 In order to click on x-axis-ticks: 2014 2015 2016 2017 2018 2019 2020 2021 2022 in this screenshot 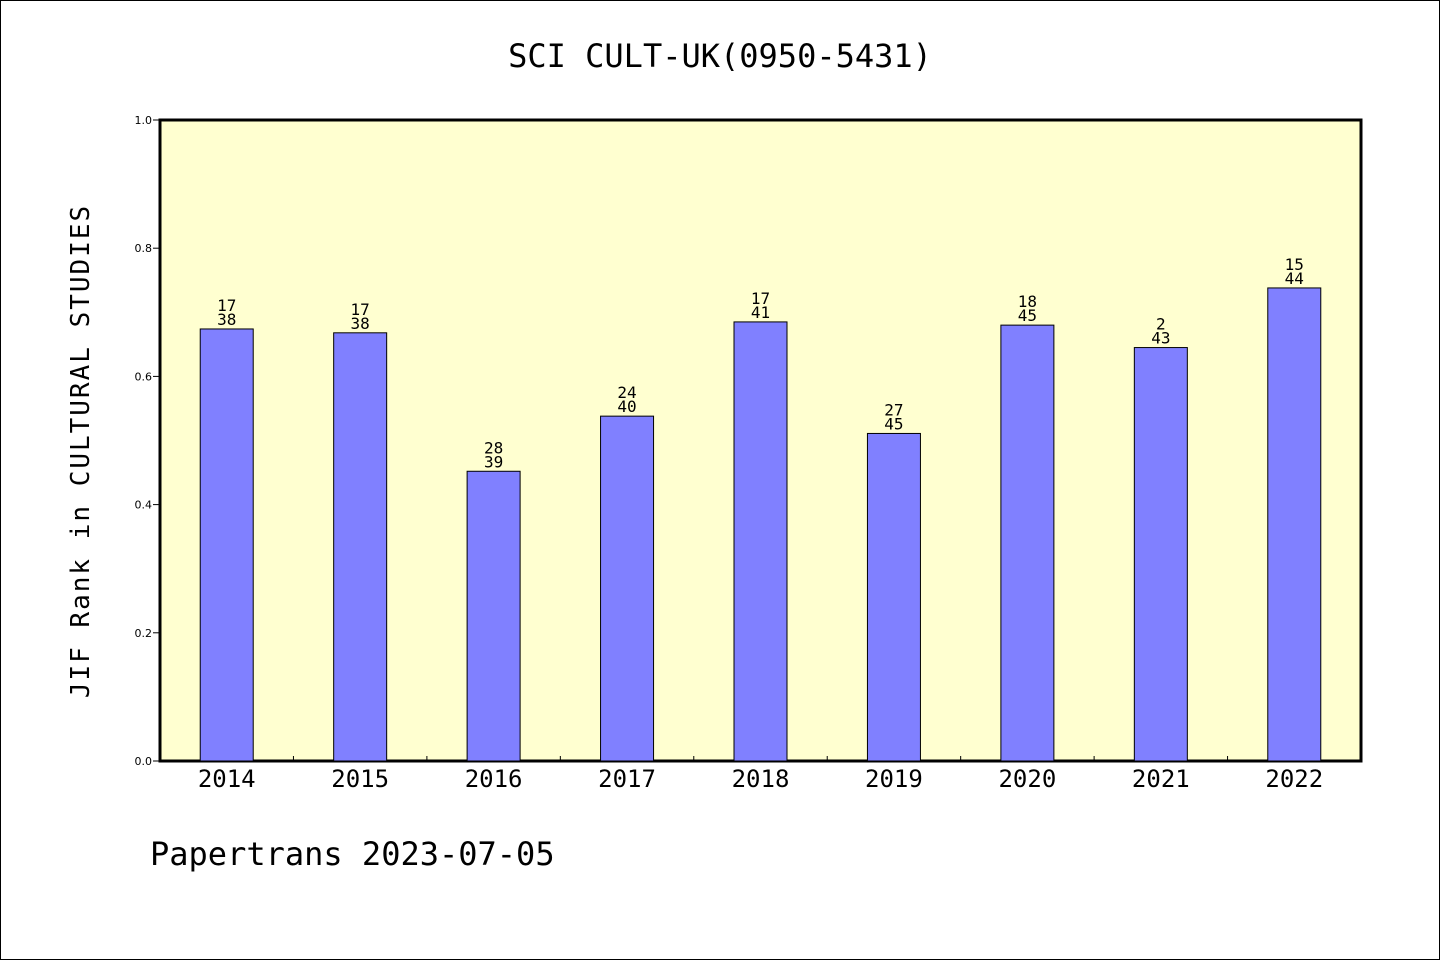, I will do `click(760, 774)`.